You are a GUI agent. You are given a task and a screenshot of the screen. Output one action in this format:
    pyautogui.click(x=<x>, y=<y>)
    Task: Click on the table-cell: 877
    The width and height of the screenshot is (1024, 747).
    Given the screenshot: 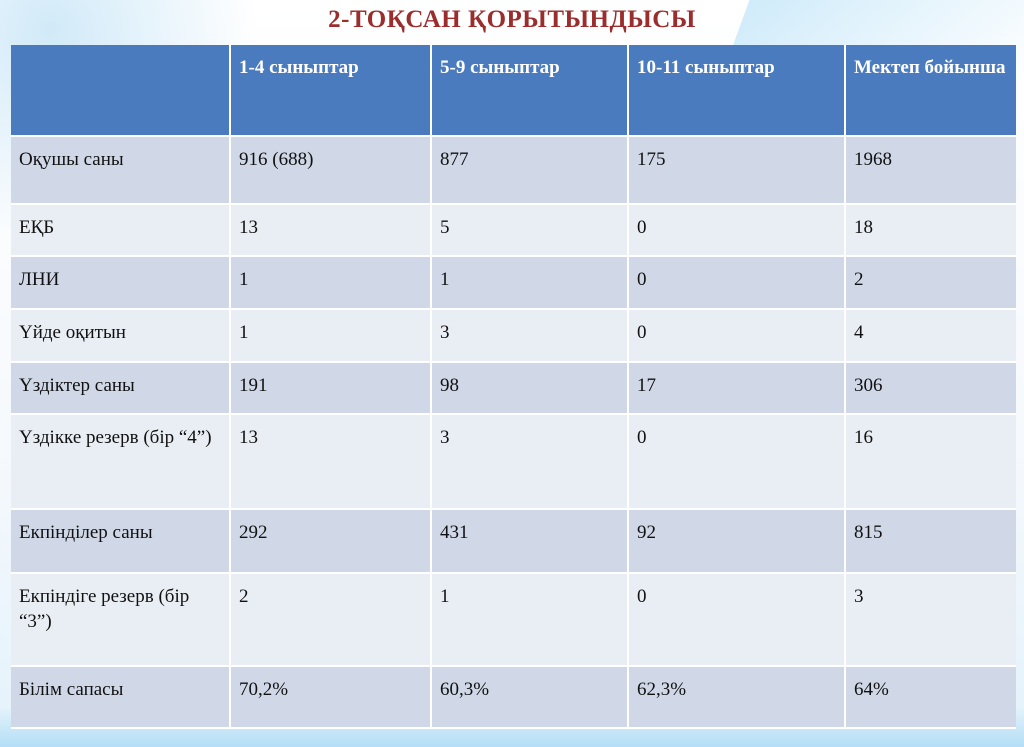 What is the action you would take?
    pyautogui.click(x=530, y=170)
    